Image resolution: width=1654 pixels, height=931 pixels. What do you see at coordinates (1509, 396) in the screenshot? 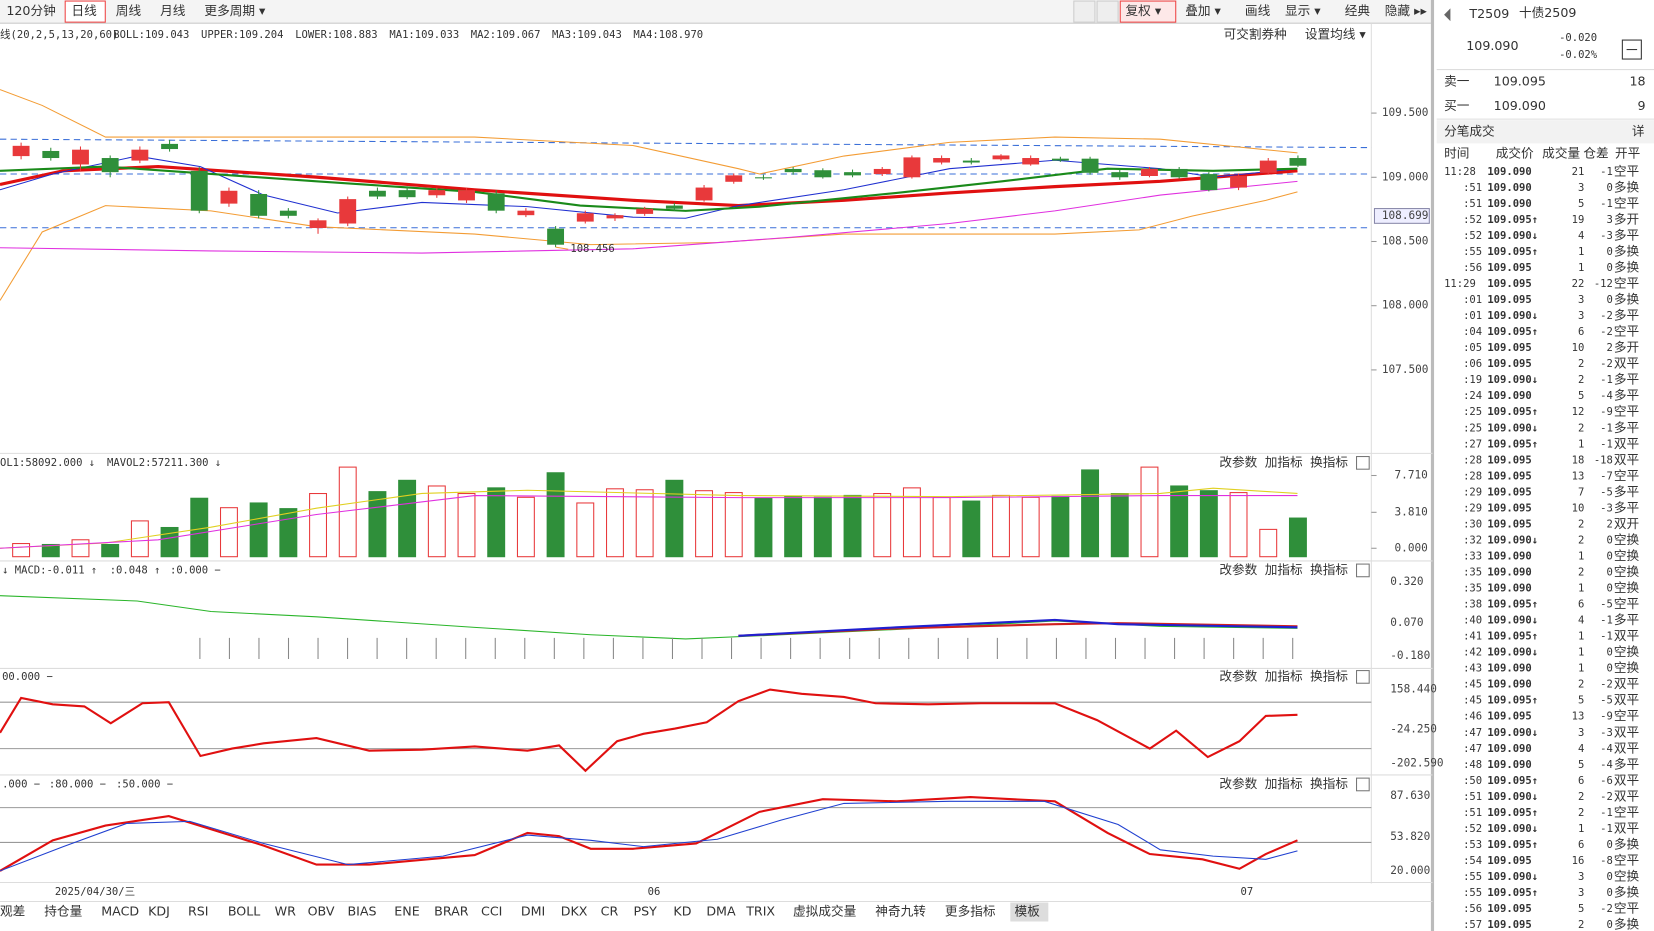
I see `trade-price: 109.090` at bounding box center [1509, 396].